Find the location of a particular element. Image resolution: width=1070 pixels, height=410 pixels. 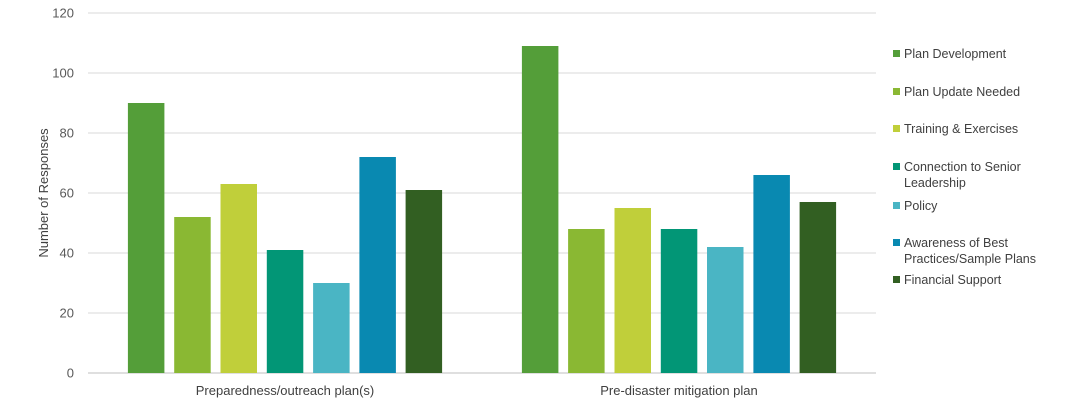

legend-item: Training & Exercises is located at coordinates (976, 129).